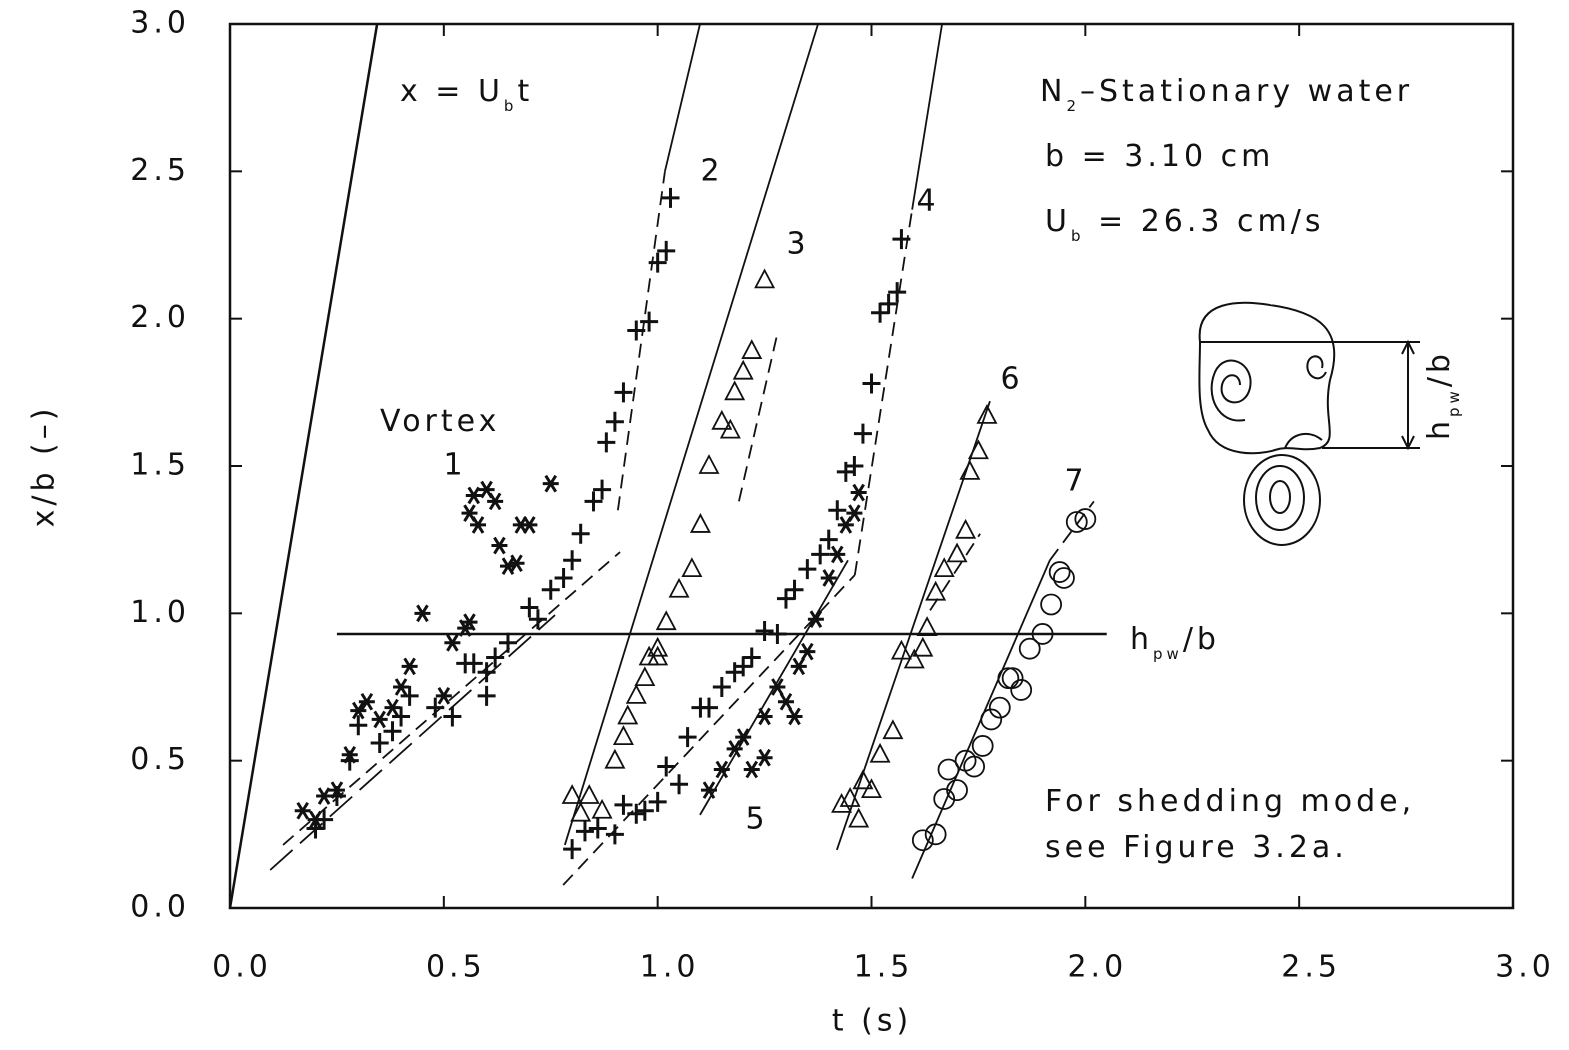 Image resolution: width=1569 pixels, height=1050 pixels. I want to click on annotation-part: x = U, so click(452, 91).